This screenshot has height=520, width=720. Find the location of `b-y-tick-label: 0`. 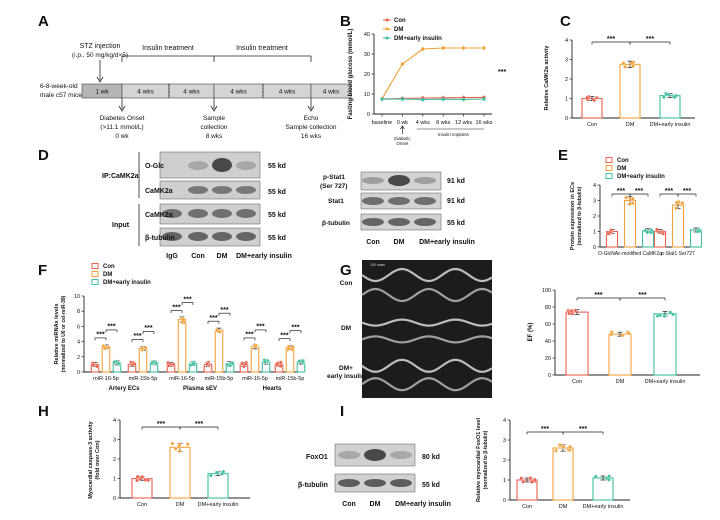

b-y-tick-label: 0 is located at coordinates (368, 115).